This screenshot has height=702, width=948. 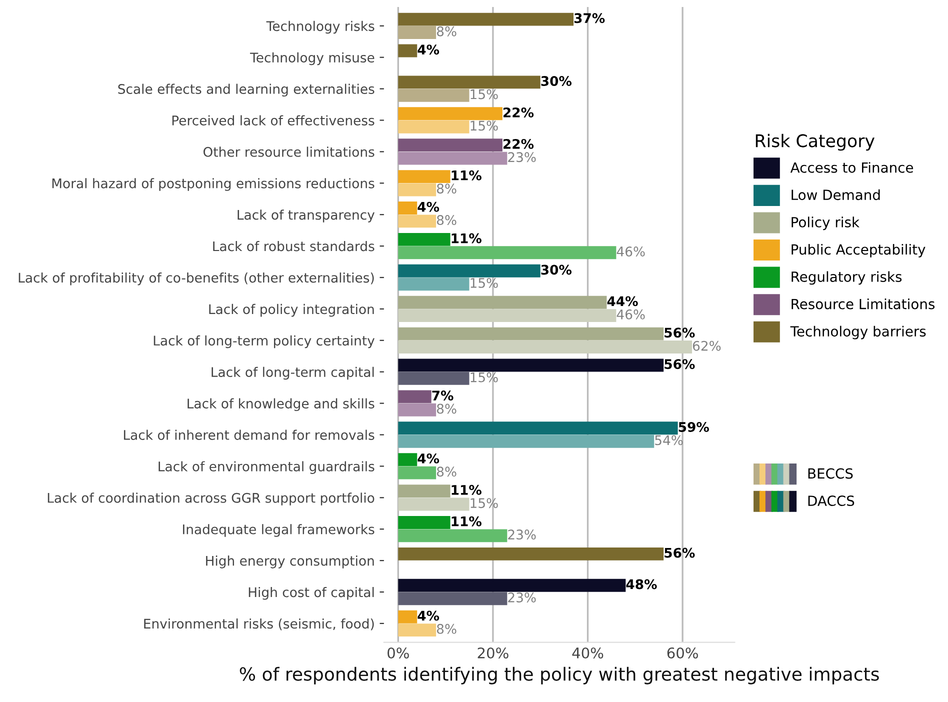 What do you see at coordinates (291, 310) in the screenshot?
I see `y-tick-label: Lack of policy integration` at bounding box center [291, 310].